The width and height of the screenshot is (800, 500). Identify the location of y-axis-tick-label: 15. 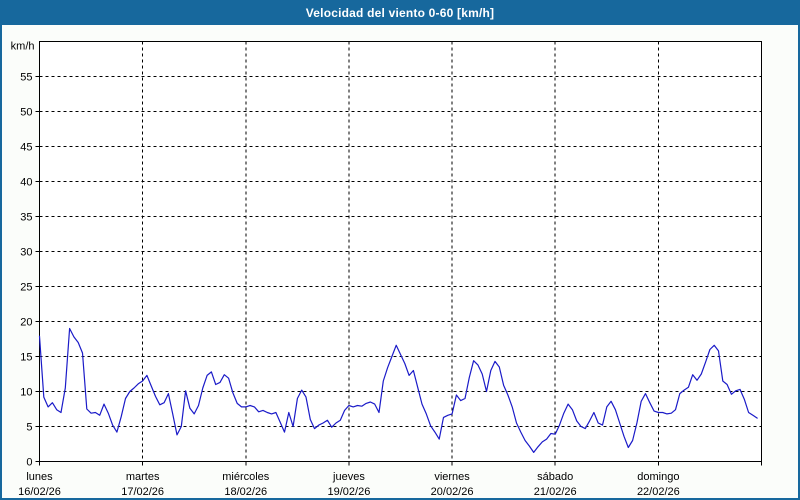
(26, 358).